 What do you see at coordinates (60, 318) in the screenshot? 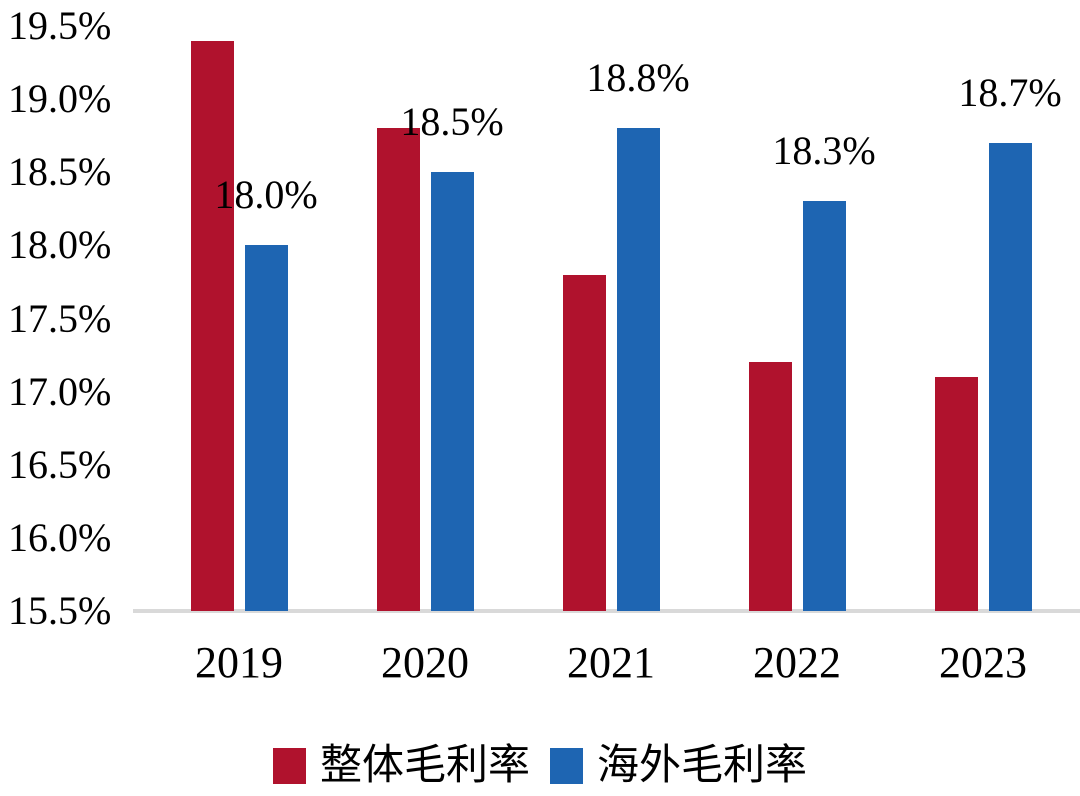
I see `y-axis-tick-label: 17.5%` at bounding box center [60, 318].